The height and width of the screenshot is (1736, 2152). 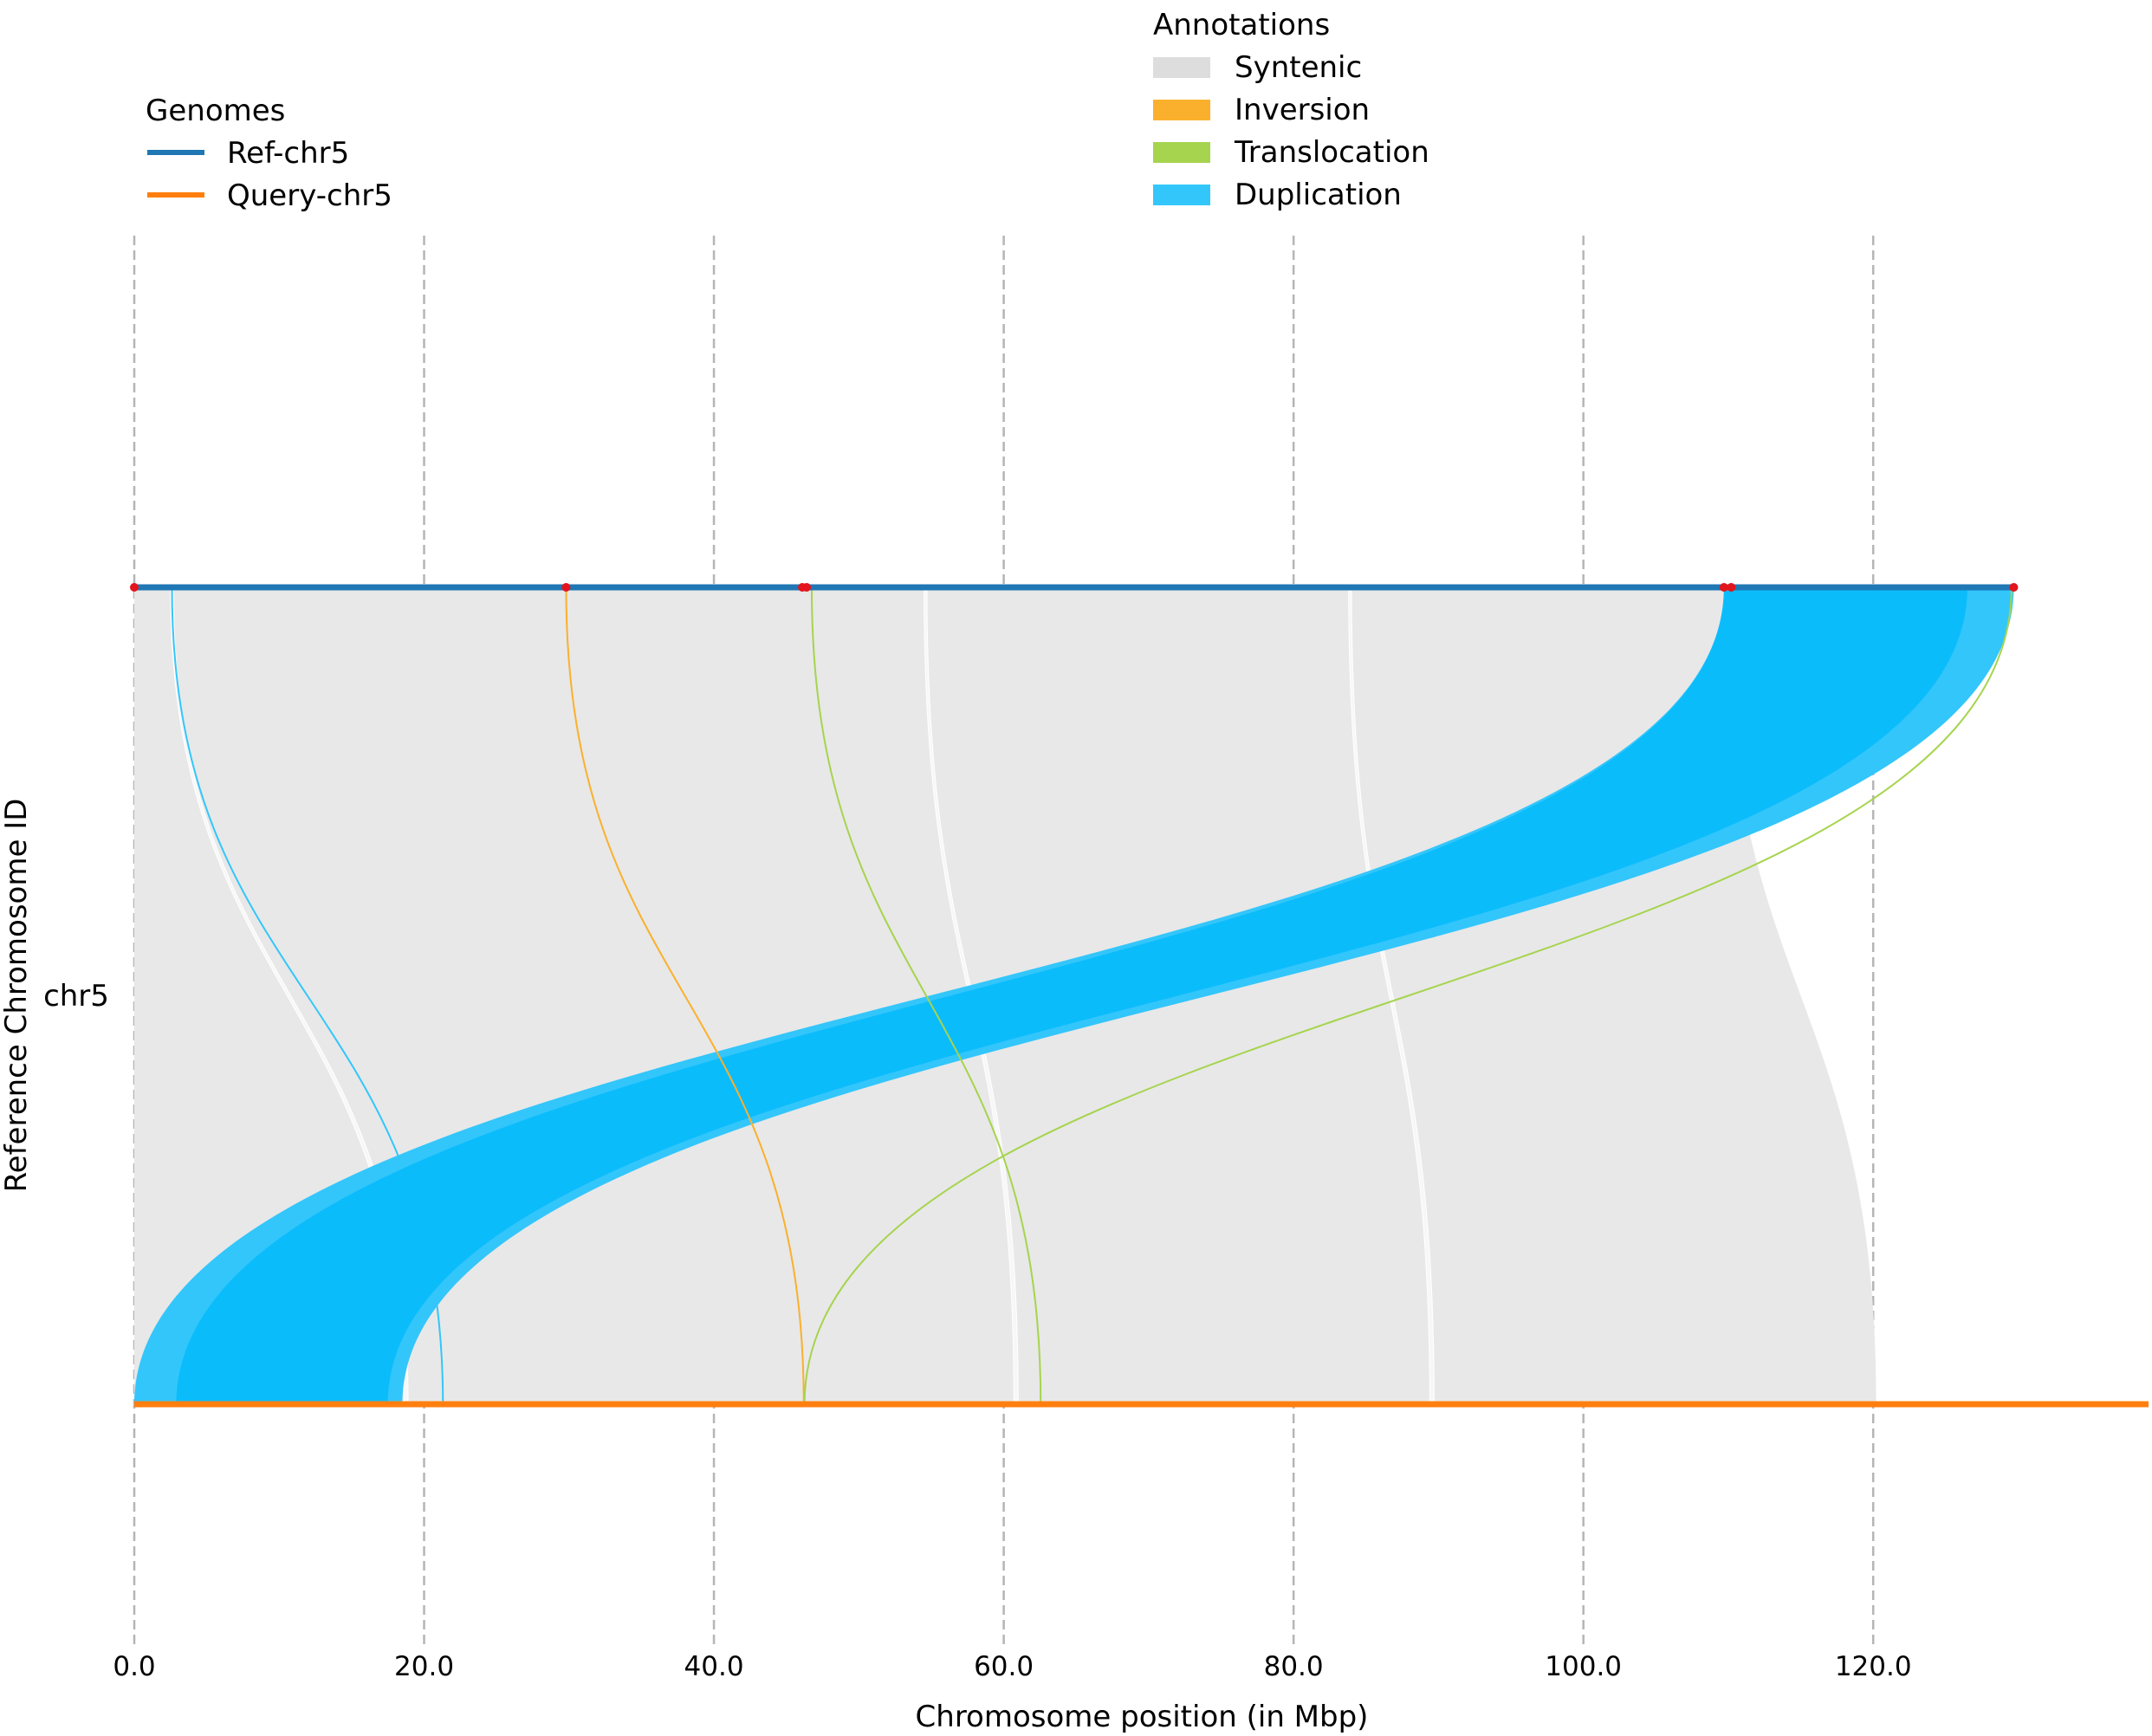 What do you see at coordinates (1294, 1666) in the screenshot?
I see `x-tick-label: 80.0` at bounding box center [1294, 1666].